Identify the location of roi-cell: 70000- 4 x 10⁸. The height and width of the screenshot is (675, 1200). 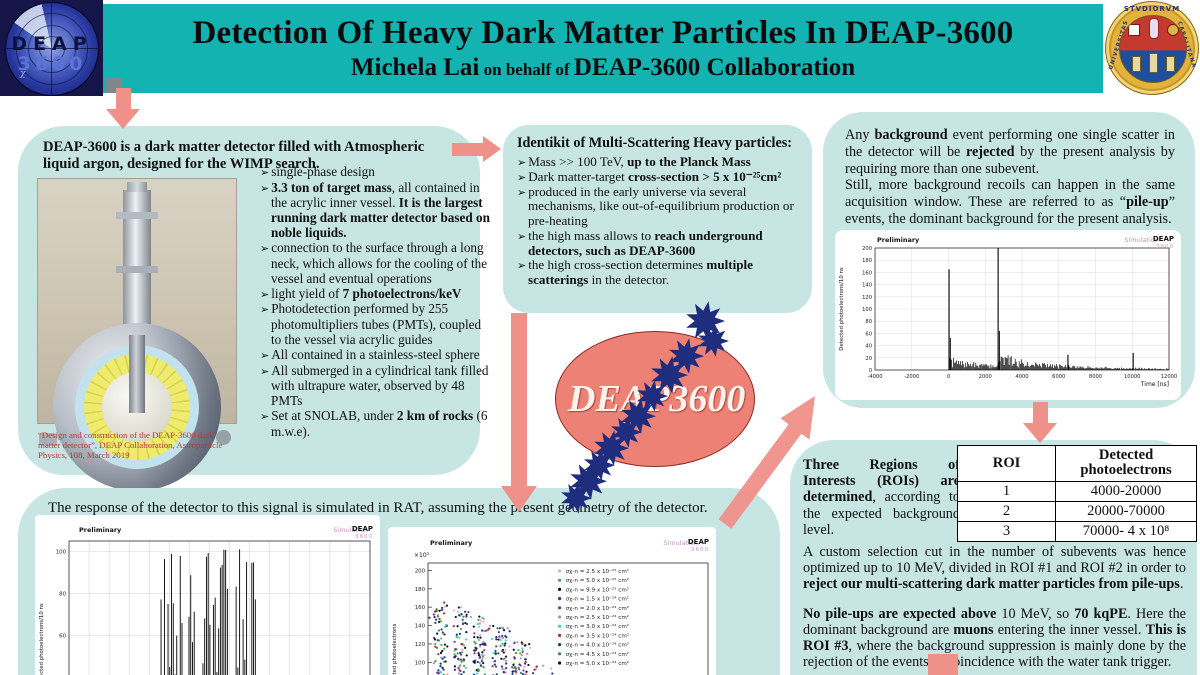
(1126, 531).